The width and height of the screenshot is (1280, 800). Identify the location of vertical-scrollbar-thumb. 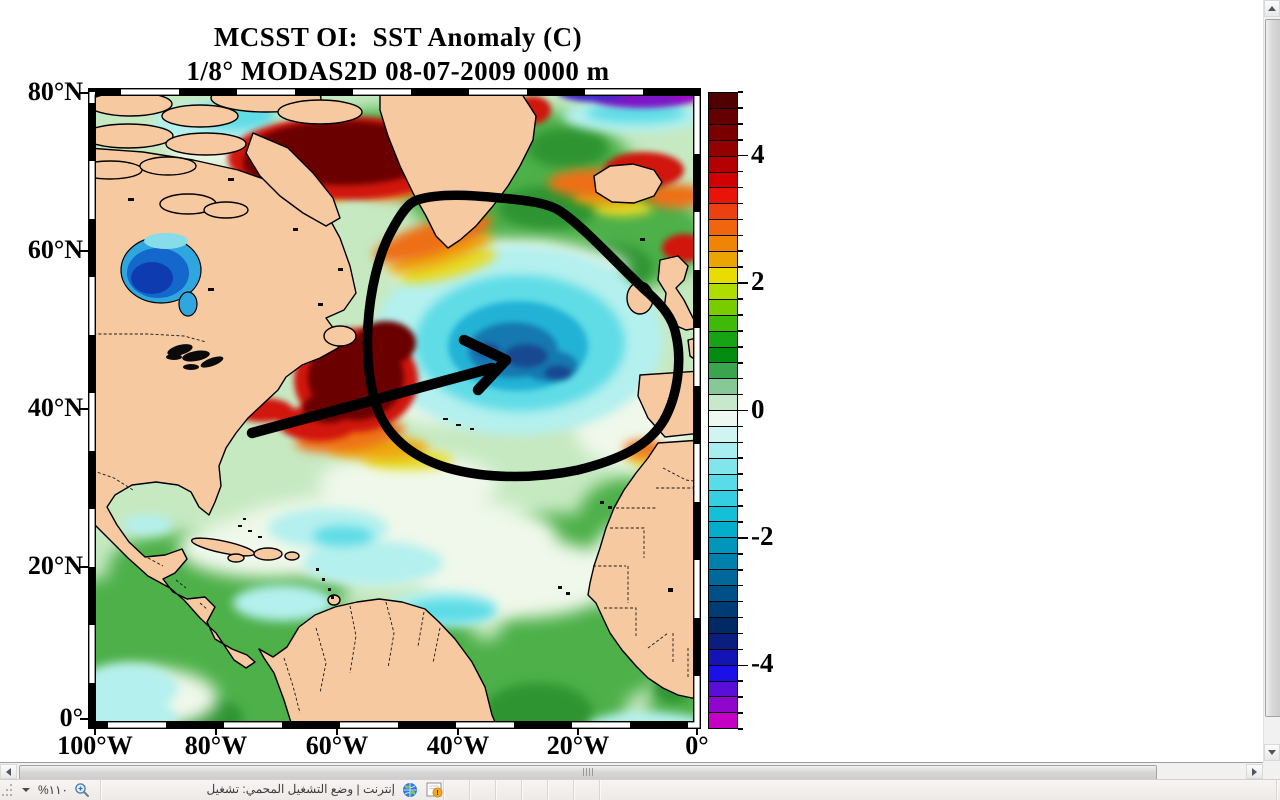
(1272, 368).